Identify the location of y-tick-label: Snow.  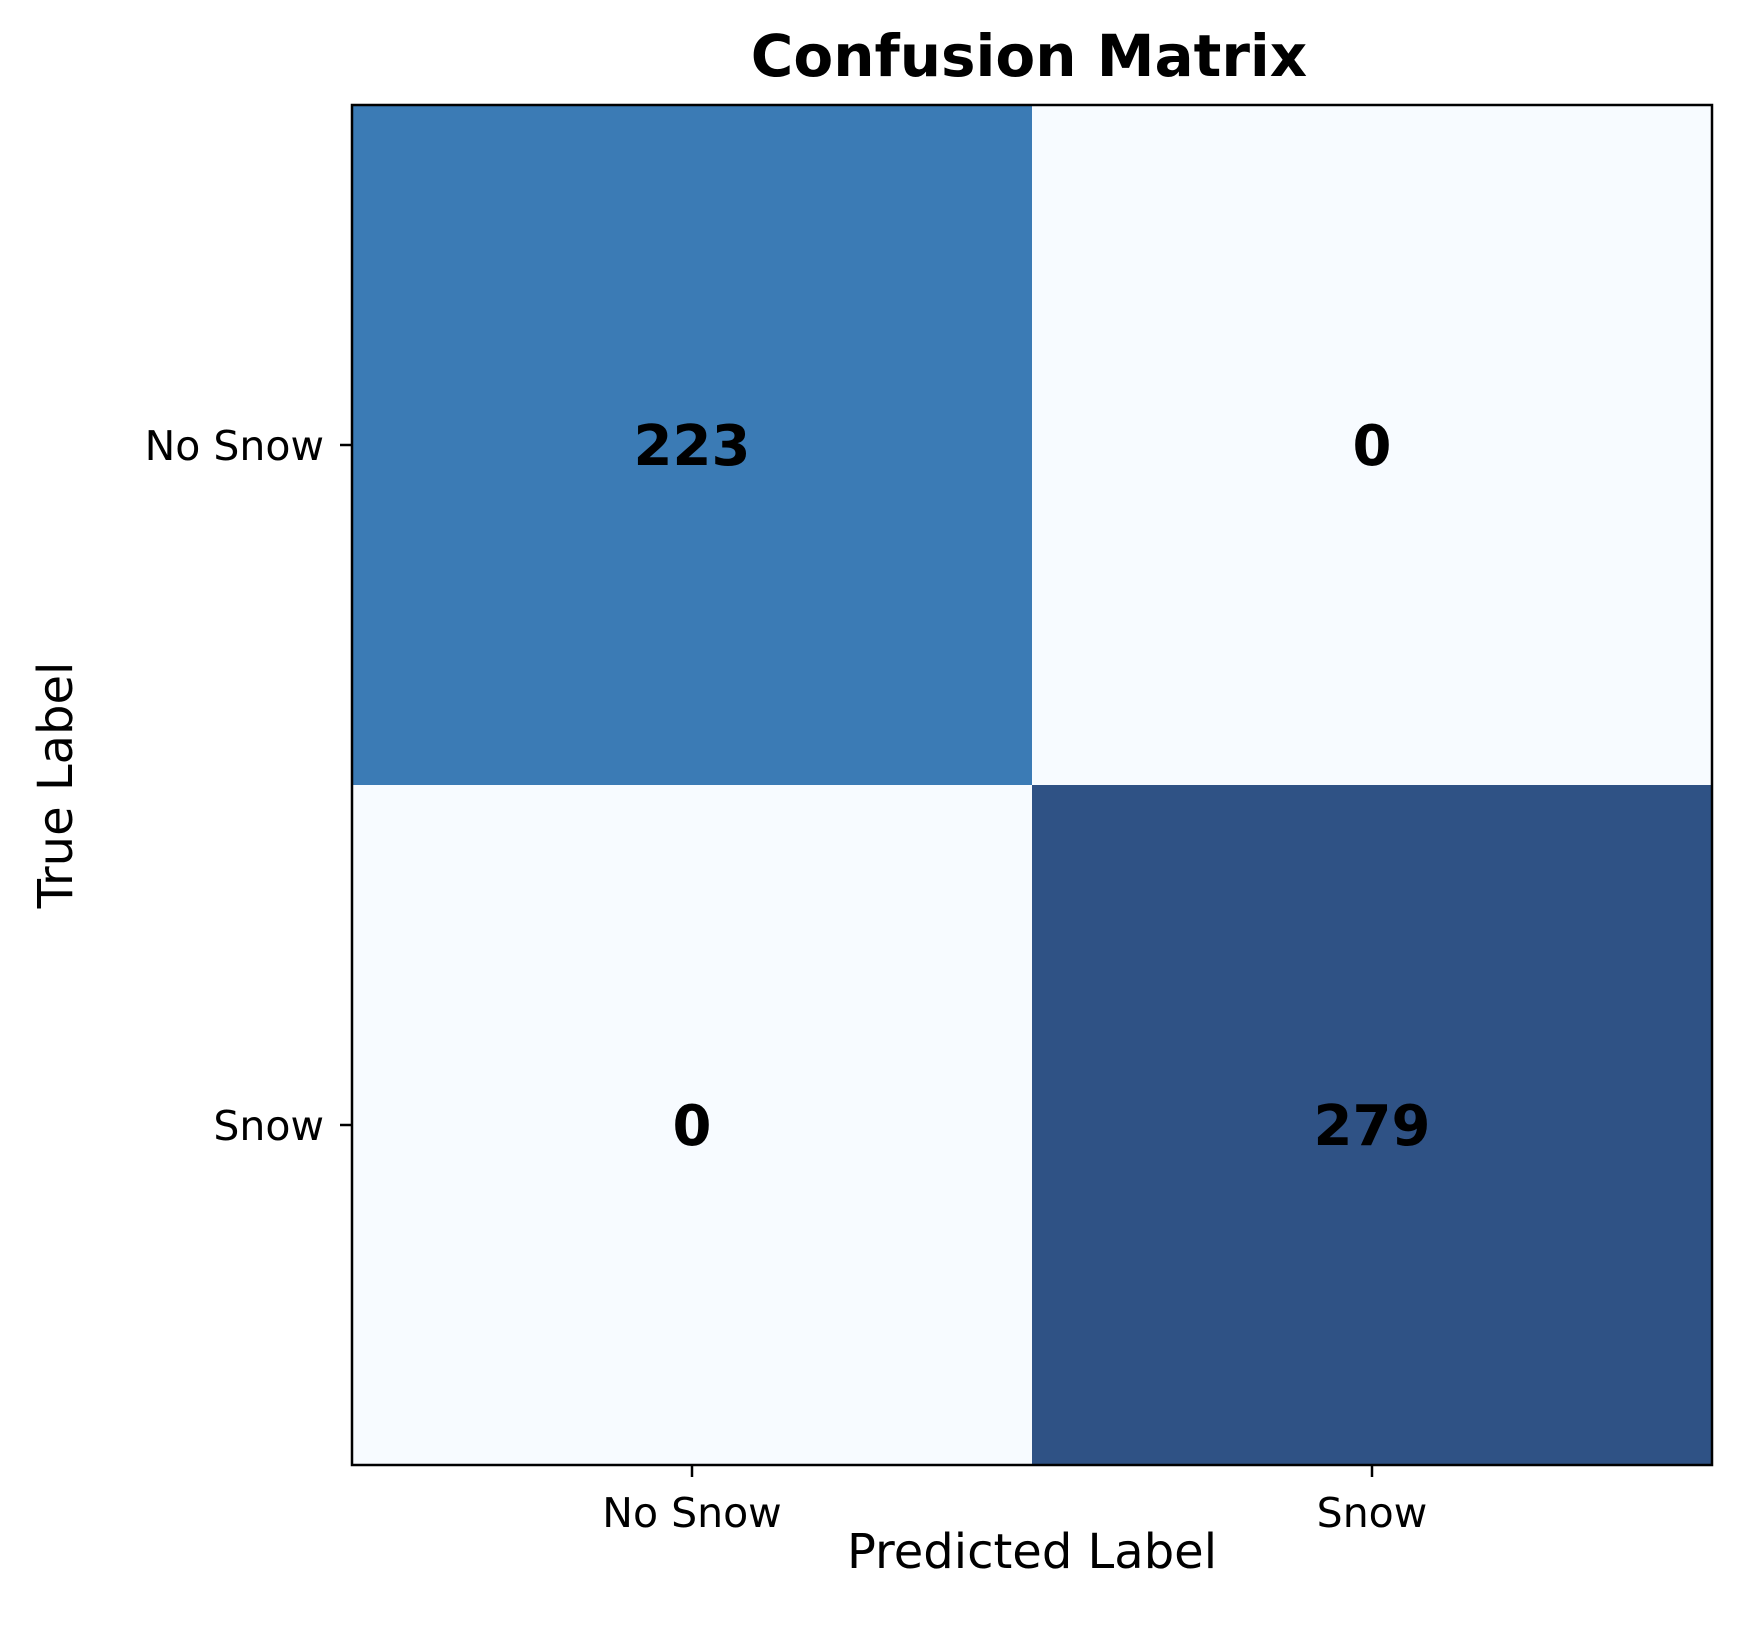
(268, 1126).